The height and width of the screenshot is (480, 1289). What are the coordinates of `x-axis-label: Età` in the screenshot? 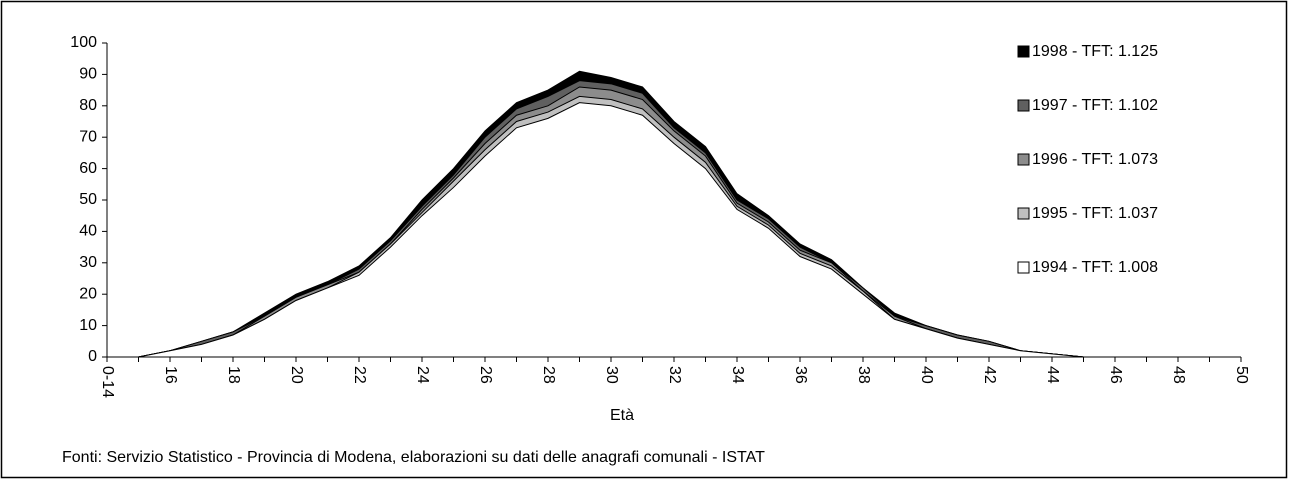 It's located at (622, 415).